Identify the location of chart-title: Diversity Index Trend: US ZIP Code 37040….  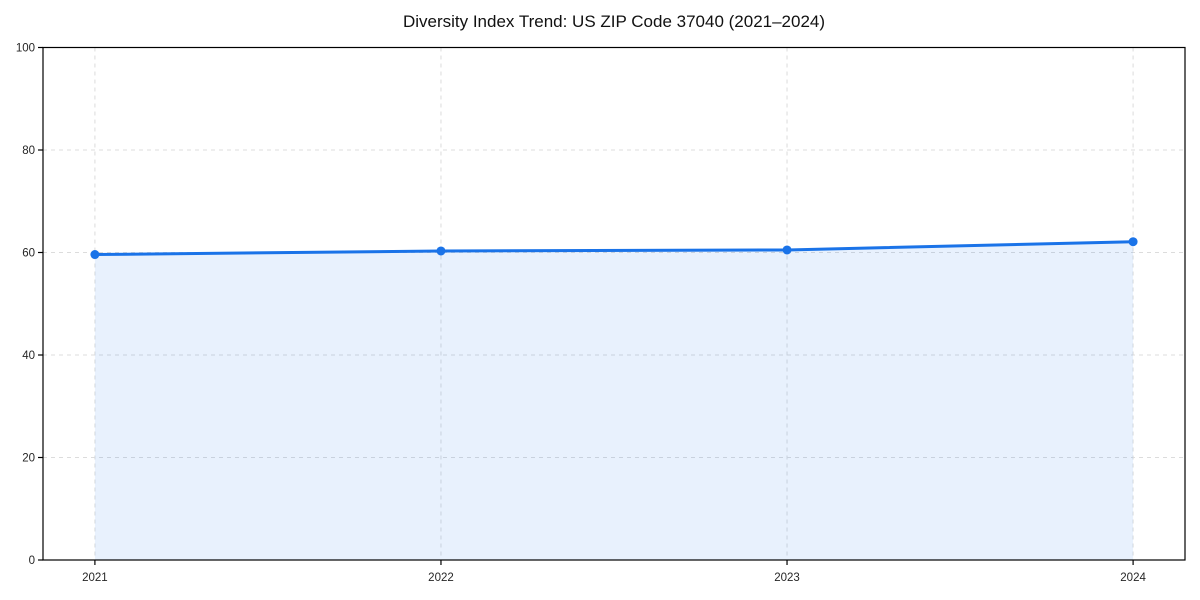
(614, 21).